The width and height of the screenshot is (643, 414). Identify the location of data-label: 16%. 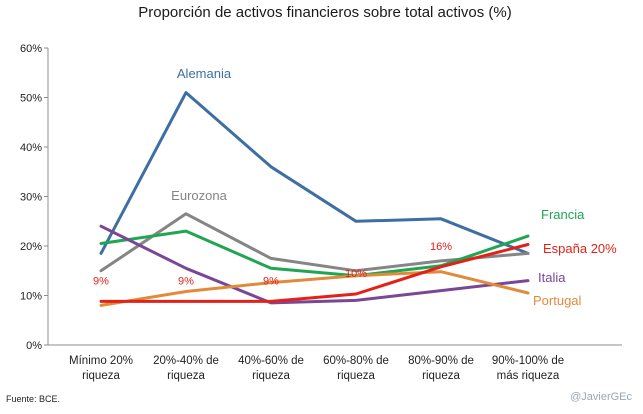
(441, 247).